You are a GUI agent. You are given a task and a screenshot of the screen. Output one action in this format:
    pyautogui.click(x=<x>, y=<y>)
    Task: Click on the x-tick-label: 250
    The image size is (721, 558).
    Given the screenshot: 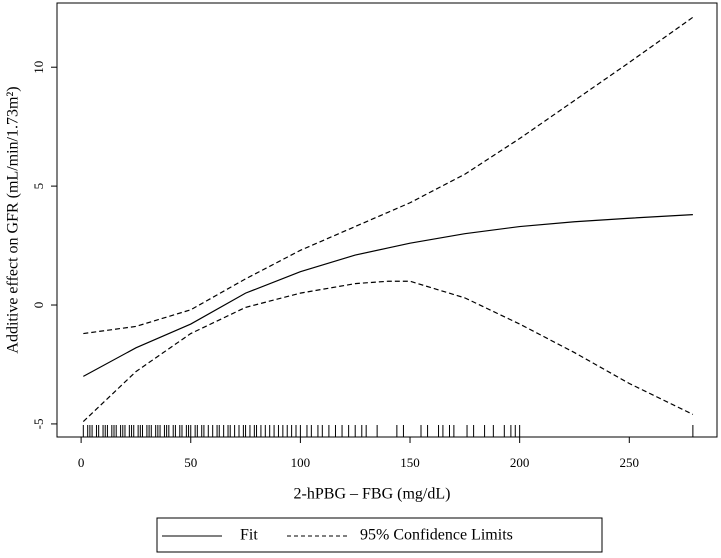 What is the action you would take?
    pyautogui.click(x=630, y=462)
    